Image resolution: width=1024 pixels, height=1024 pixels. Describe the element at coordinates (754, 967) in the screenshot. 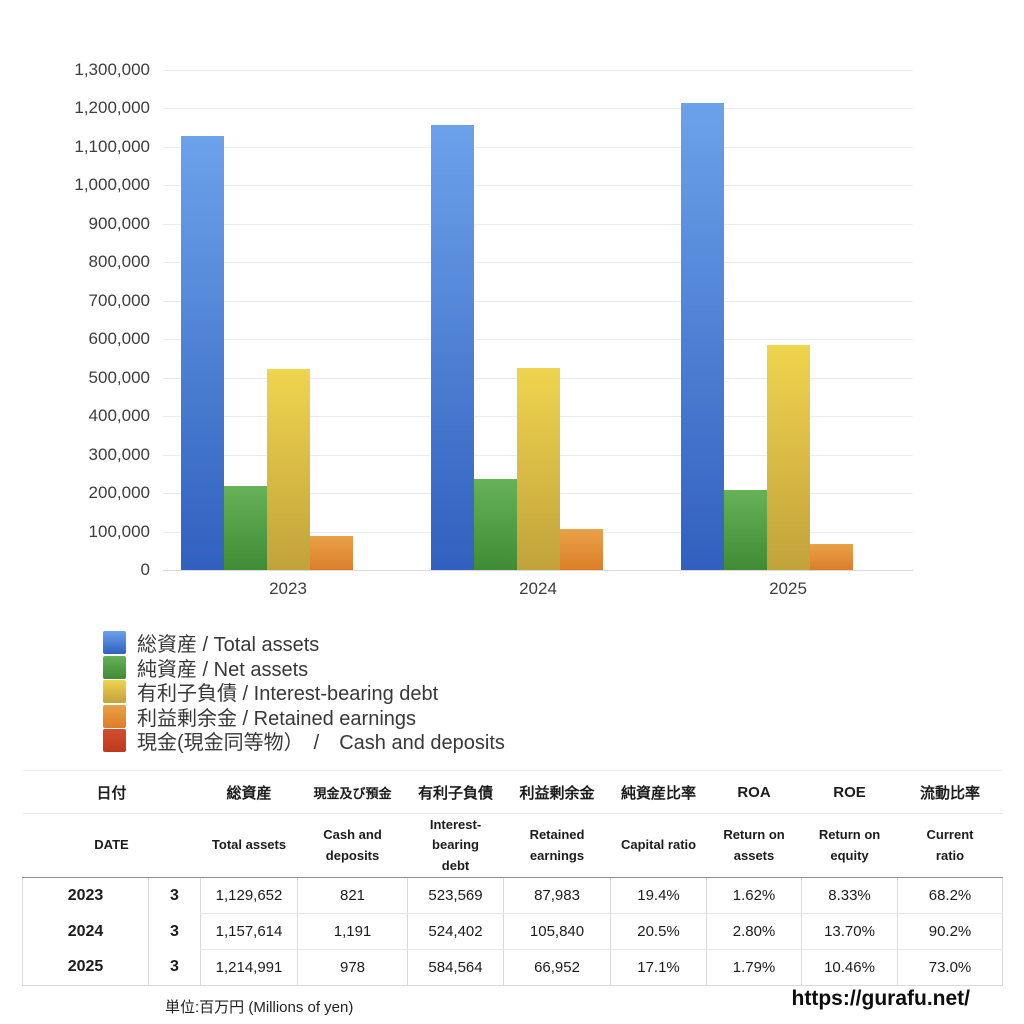

I see `cell-roa: 1.79%` at that location.